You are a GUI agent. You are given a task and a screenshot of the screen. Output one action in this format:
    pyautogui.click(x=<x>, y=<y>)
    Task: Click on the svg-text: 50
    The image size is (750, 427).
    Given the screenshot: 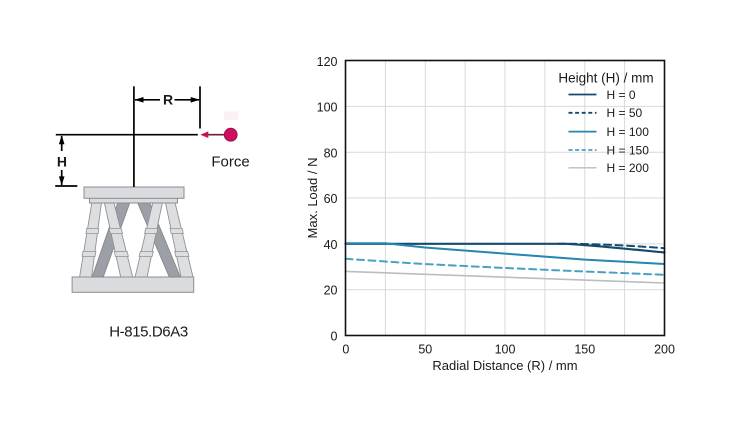 What is the action you would take?
    pyautogui.click(x=425, y=349)
    